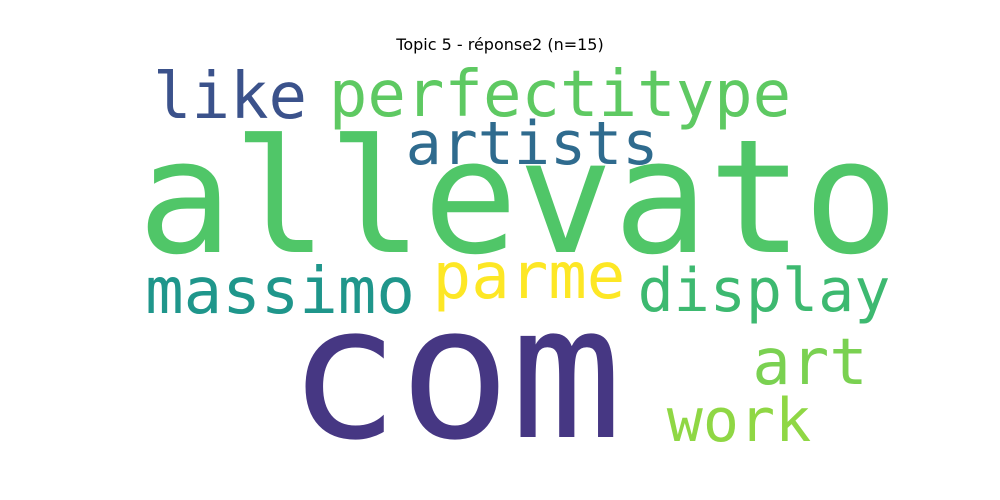 The height and width of the screenshot is (500, 1000). I want to click on word-com: com, so click(455, 373).